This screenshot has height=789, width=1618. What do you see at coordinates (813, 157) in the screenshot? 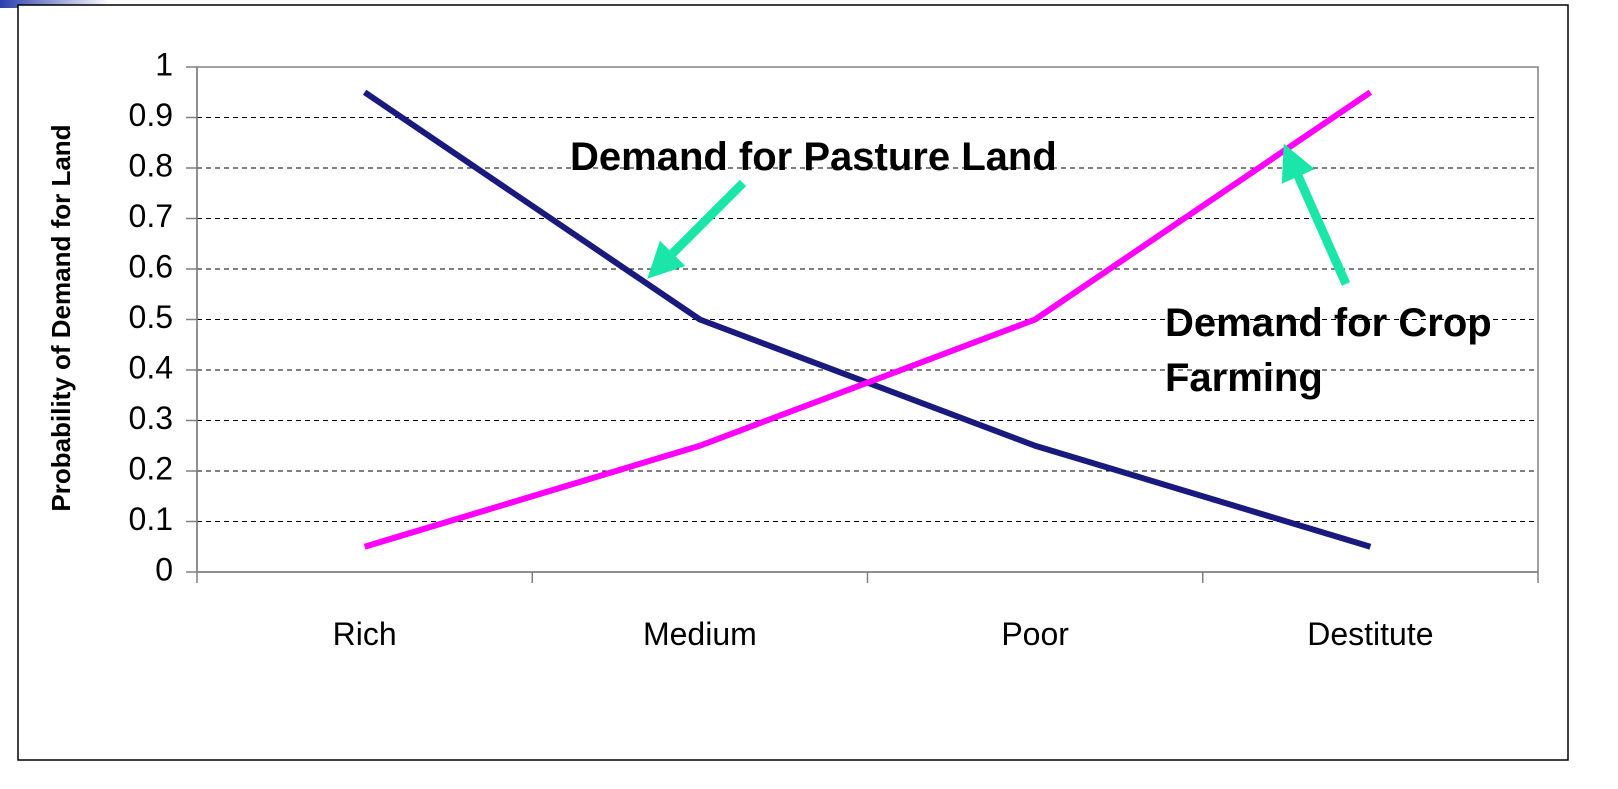
I see `annotation: Demand for Pasture Land` at bounding box center [813, 157].